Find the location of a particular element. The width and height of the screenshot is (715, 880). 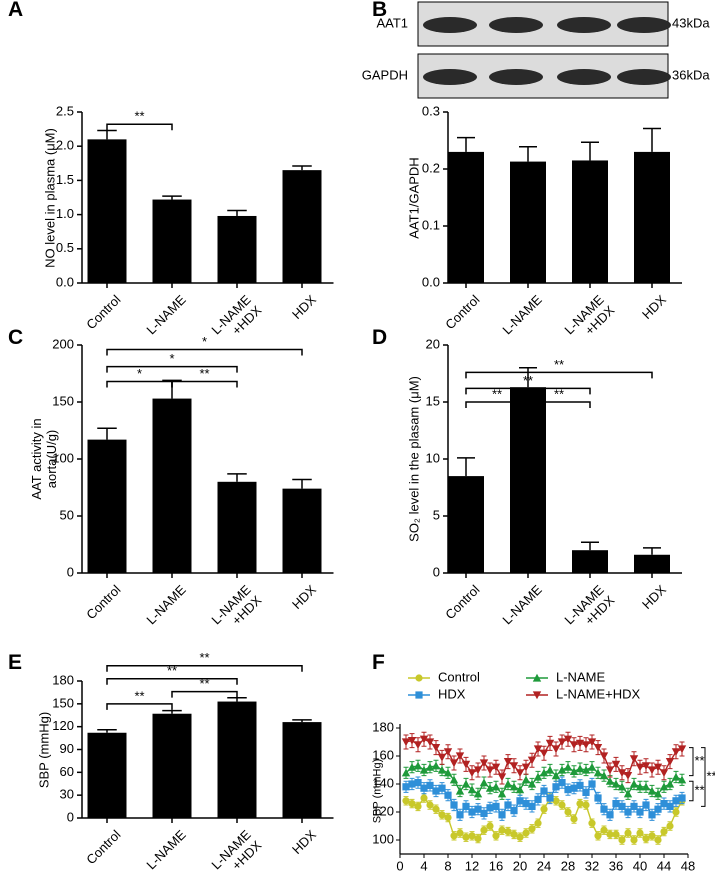

panel-letter: B is located at coordinates (380, 10).